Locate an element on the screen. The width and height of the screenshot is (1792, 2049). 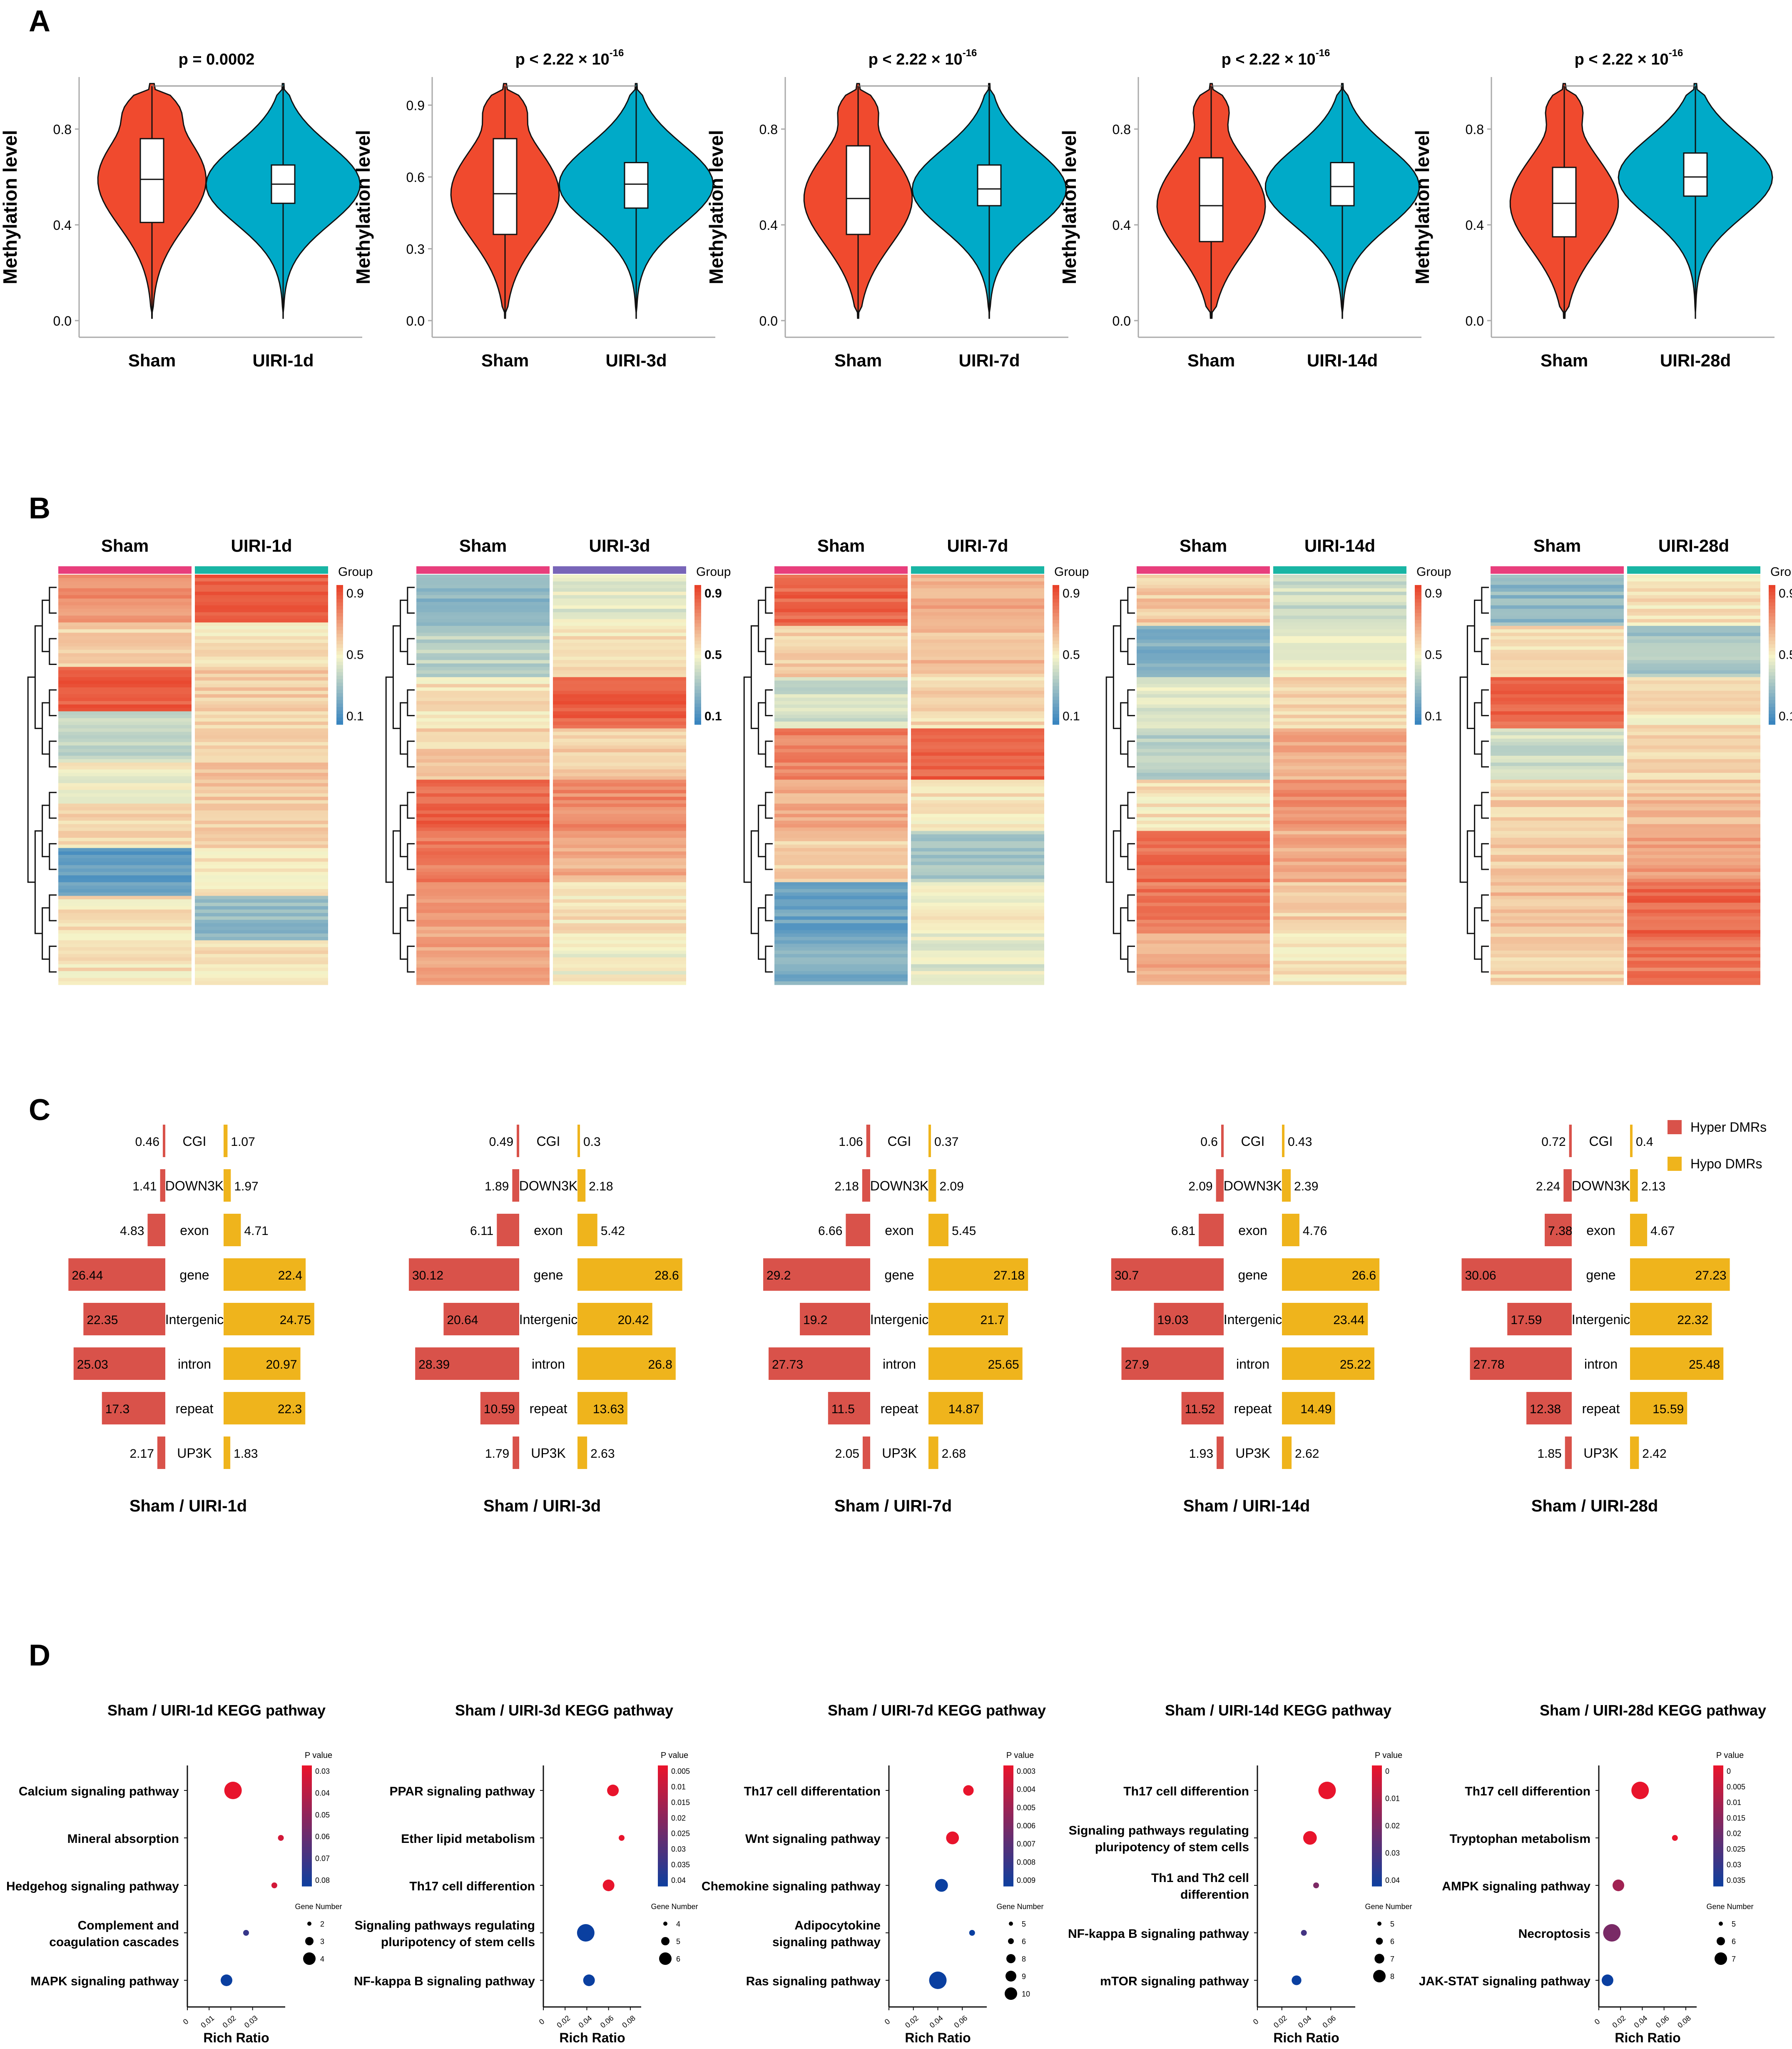
hyper-value: 2.24 is located at coordinates (1548, 1186).